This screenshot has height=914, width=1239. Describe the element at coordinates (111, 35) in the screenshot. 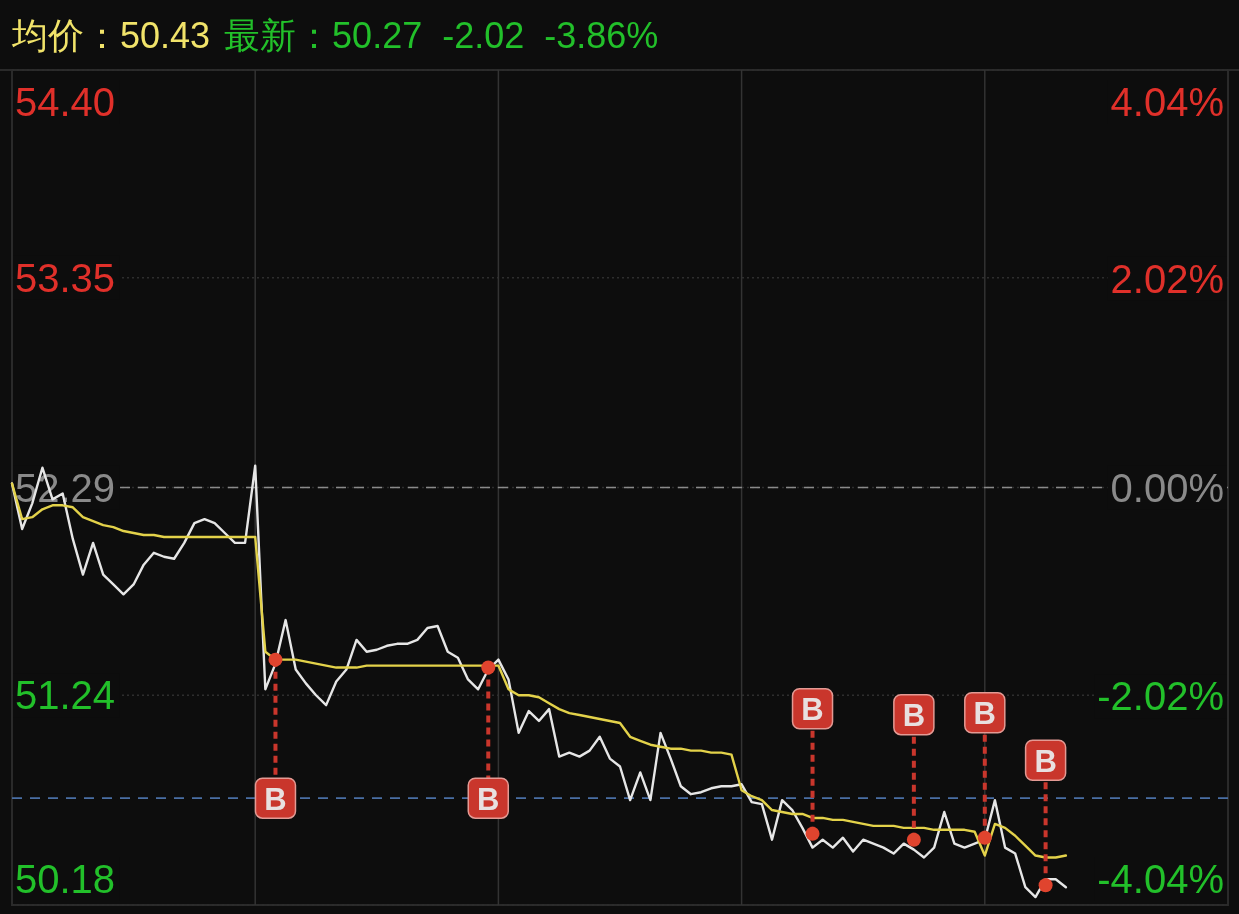

I see `chart-title: 均价：50.43` at that location.